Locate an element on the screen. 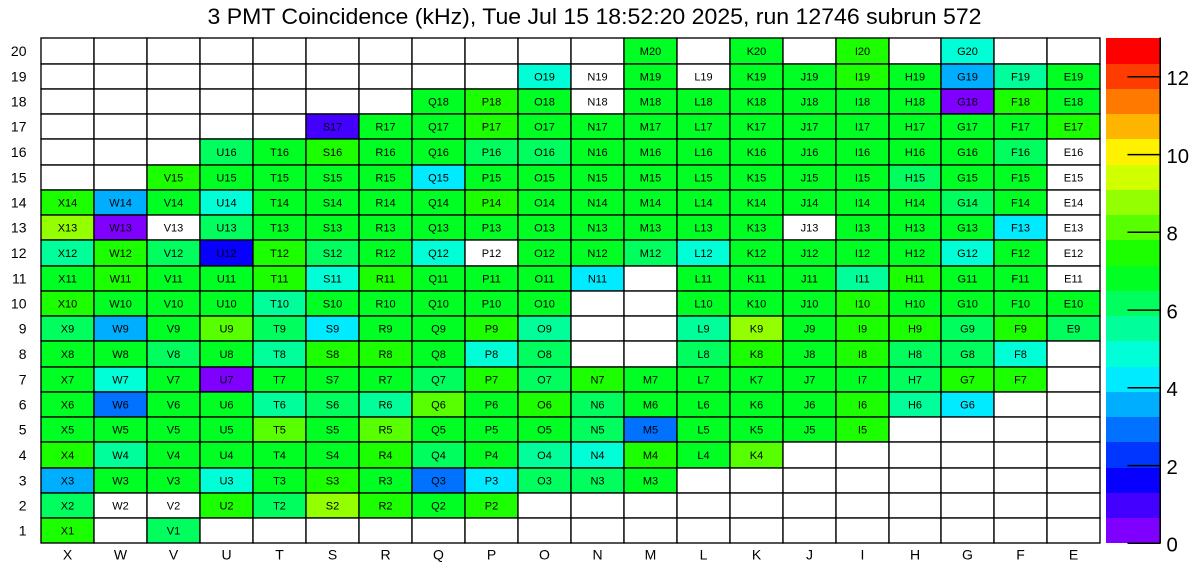 Image resolution: width=1196 pixels, height=572 pixels. svg-text: Q9 is located at coordinates (438, 329).